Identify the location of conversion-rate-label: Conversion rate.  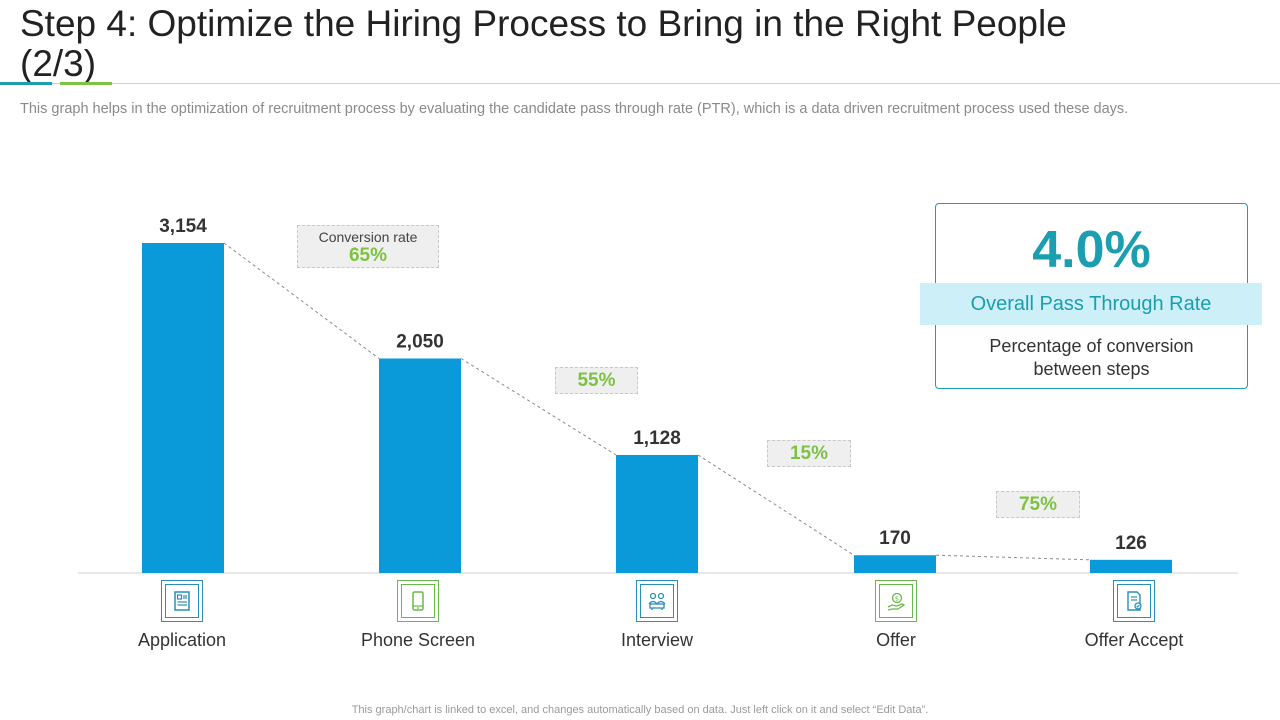
(368, 237).